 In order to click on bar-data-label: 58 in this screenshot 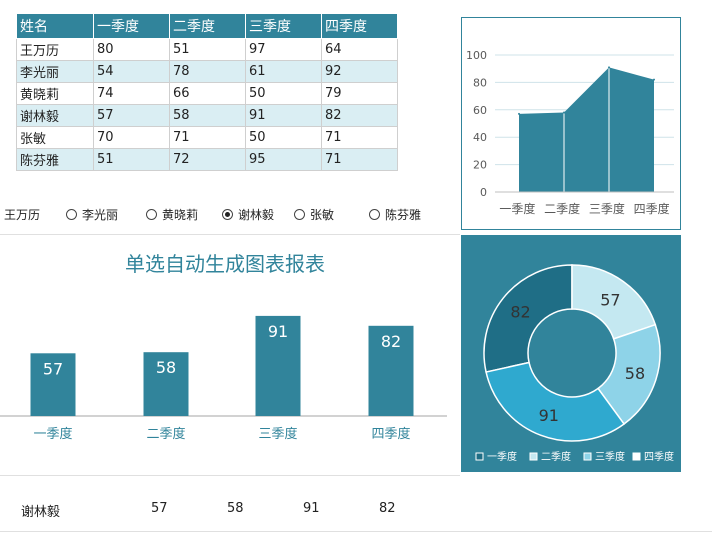, I will do `click(166, 367)`.